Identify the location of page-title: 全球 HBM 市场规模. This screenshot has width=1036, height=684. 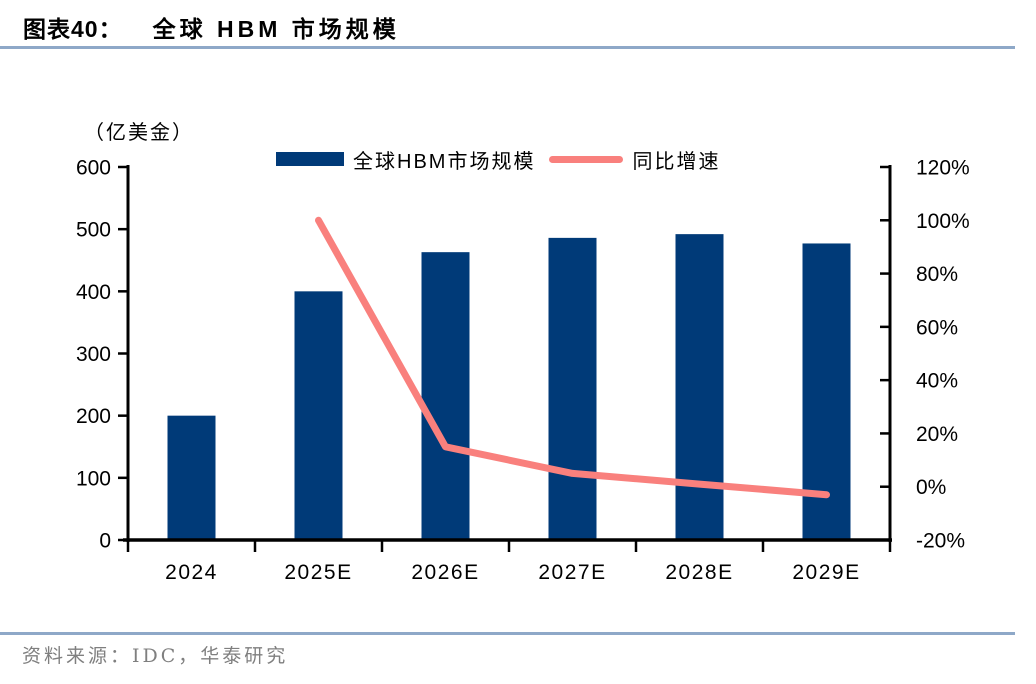
(276, 29).